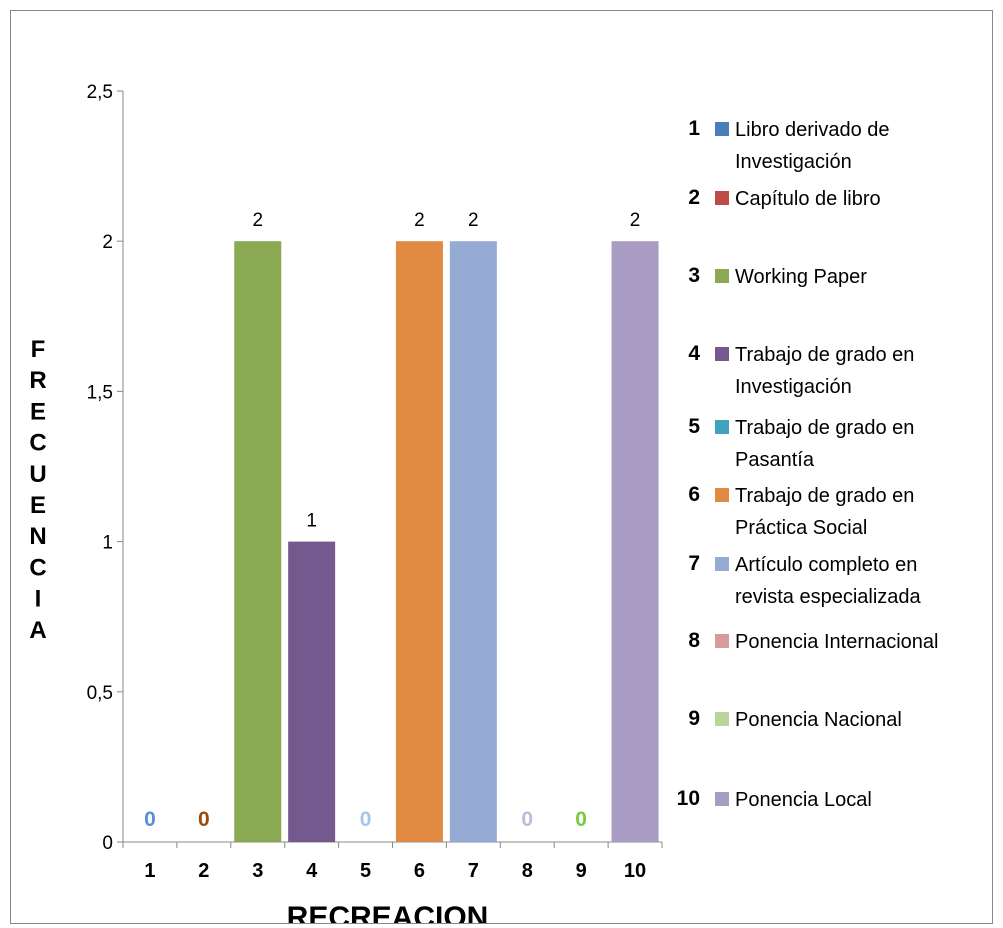 Image resolution: width=1003 pixels, height=928 pixels. I want to click on x-tick-label-9: 9, so click(581, 871).